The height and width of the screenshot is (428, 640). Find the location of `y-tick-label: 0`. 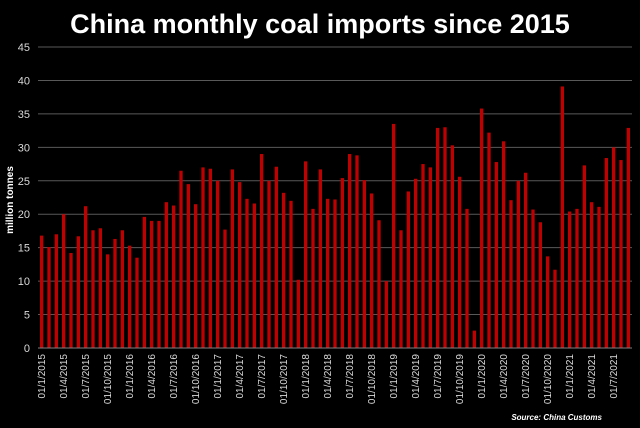

y-tick-label: 0 is located at coordinates (27, 349).